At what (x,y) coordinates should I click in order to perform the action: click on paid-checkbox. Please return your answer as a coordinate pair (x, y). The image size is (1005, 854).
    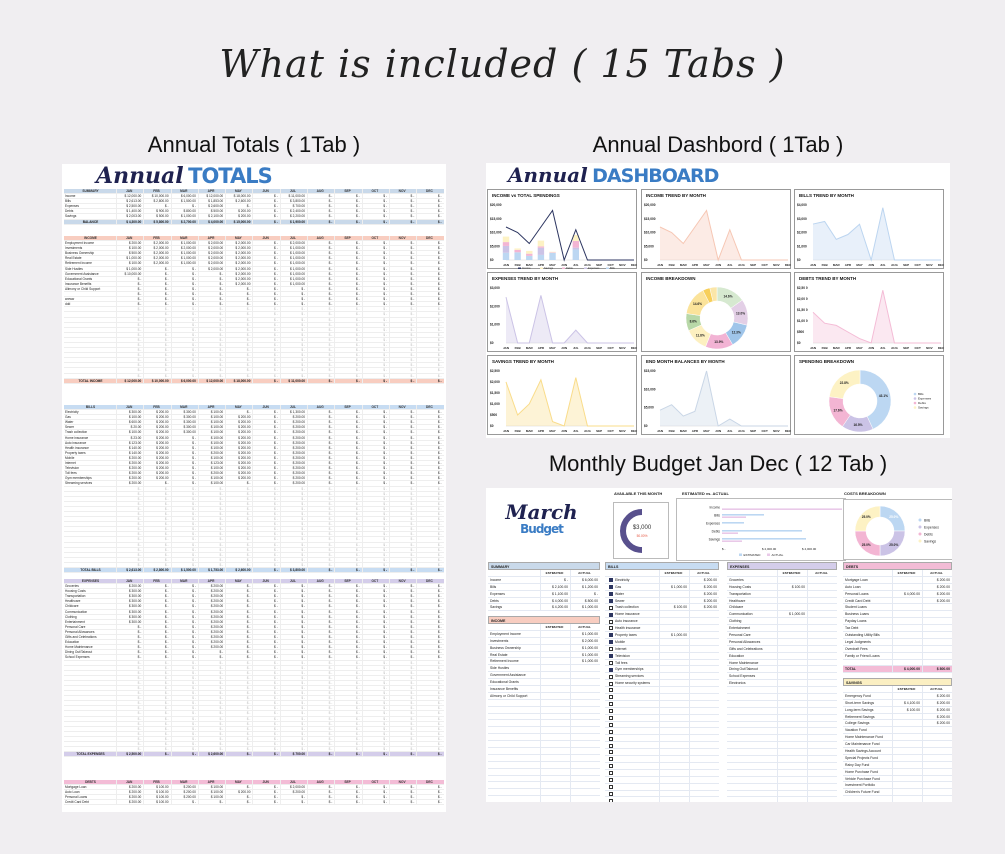
    Looking at the image, I should click on (611, 697).